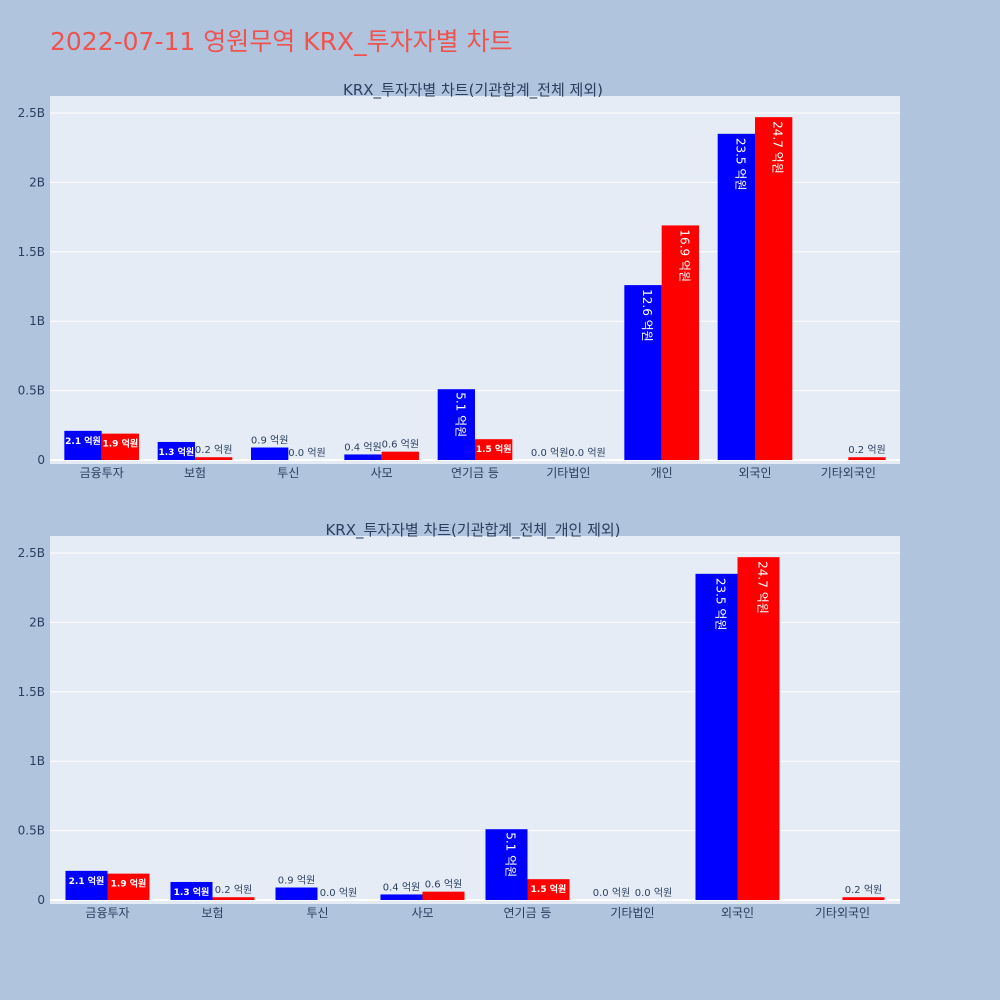 Image resolution: width=1000 pixels, height=1000 pixels. What do you see at coordinates (281, 41) in the screenshot?
I see `figure-title: 2022-07-11 영원무역 KRX_투자자별 차트` at bounding box center [281, 41].